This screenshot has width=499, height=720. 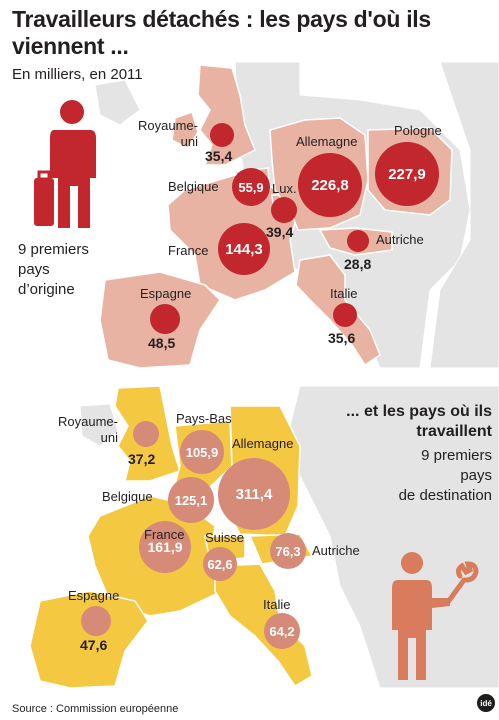 What do you see at coordinates (94, 645) in the screenshot?
I see `dest-value-espagne: 47,6` at bounding box center [94, 645].